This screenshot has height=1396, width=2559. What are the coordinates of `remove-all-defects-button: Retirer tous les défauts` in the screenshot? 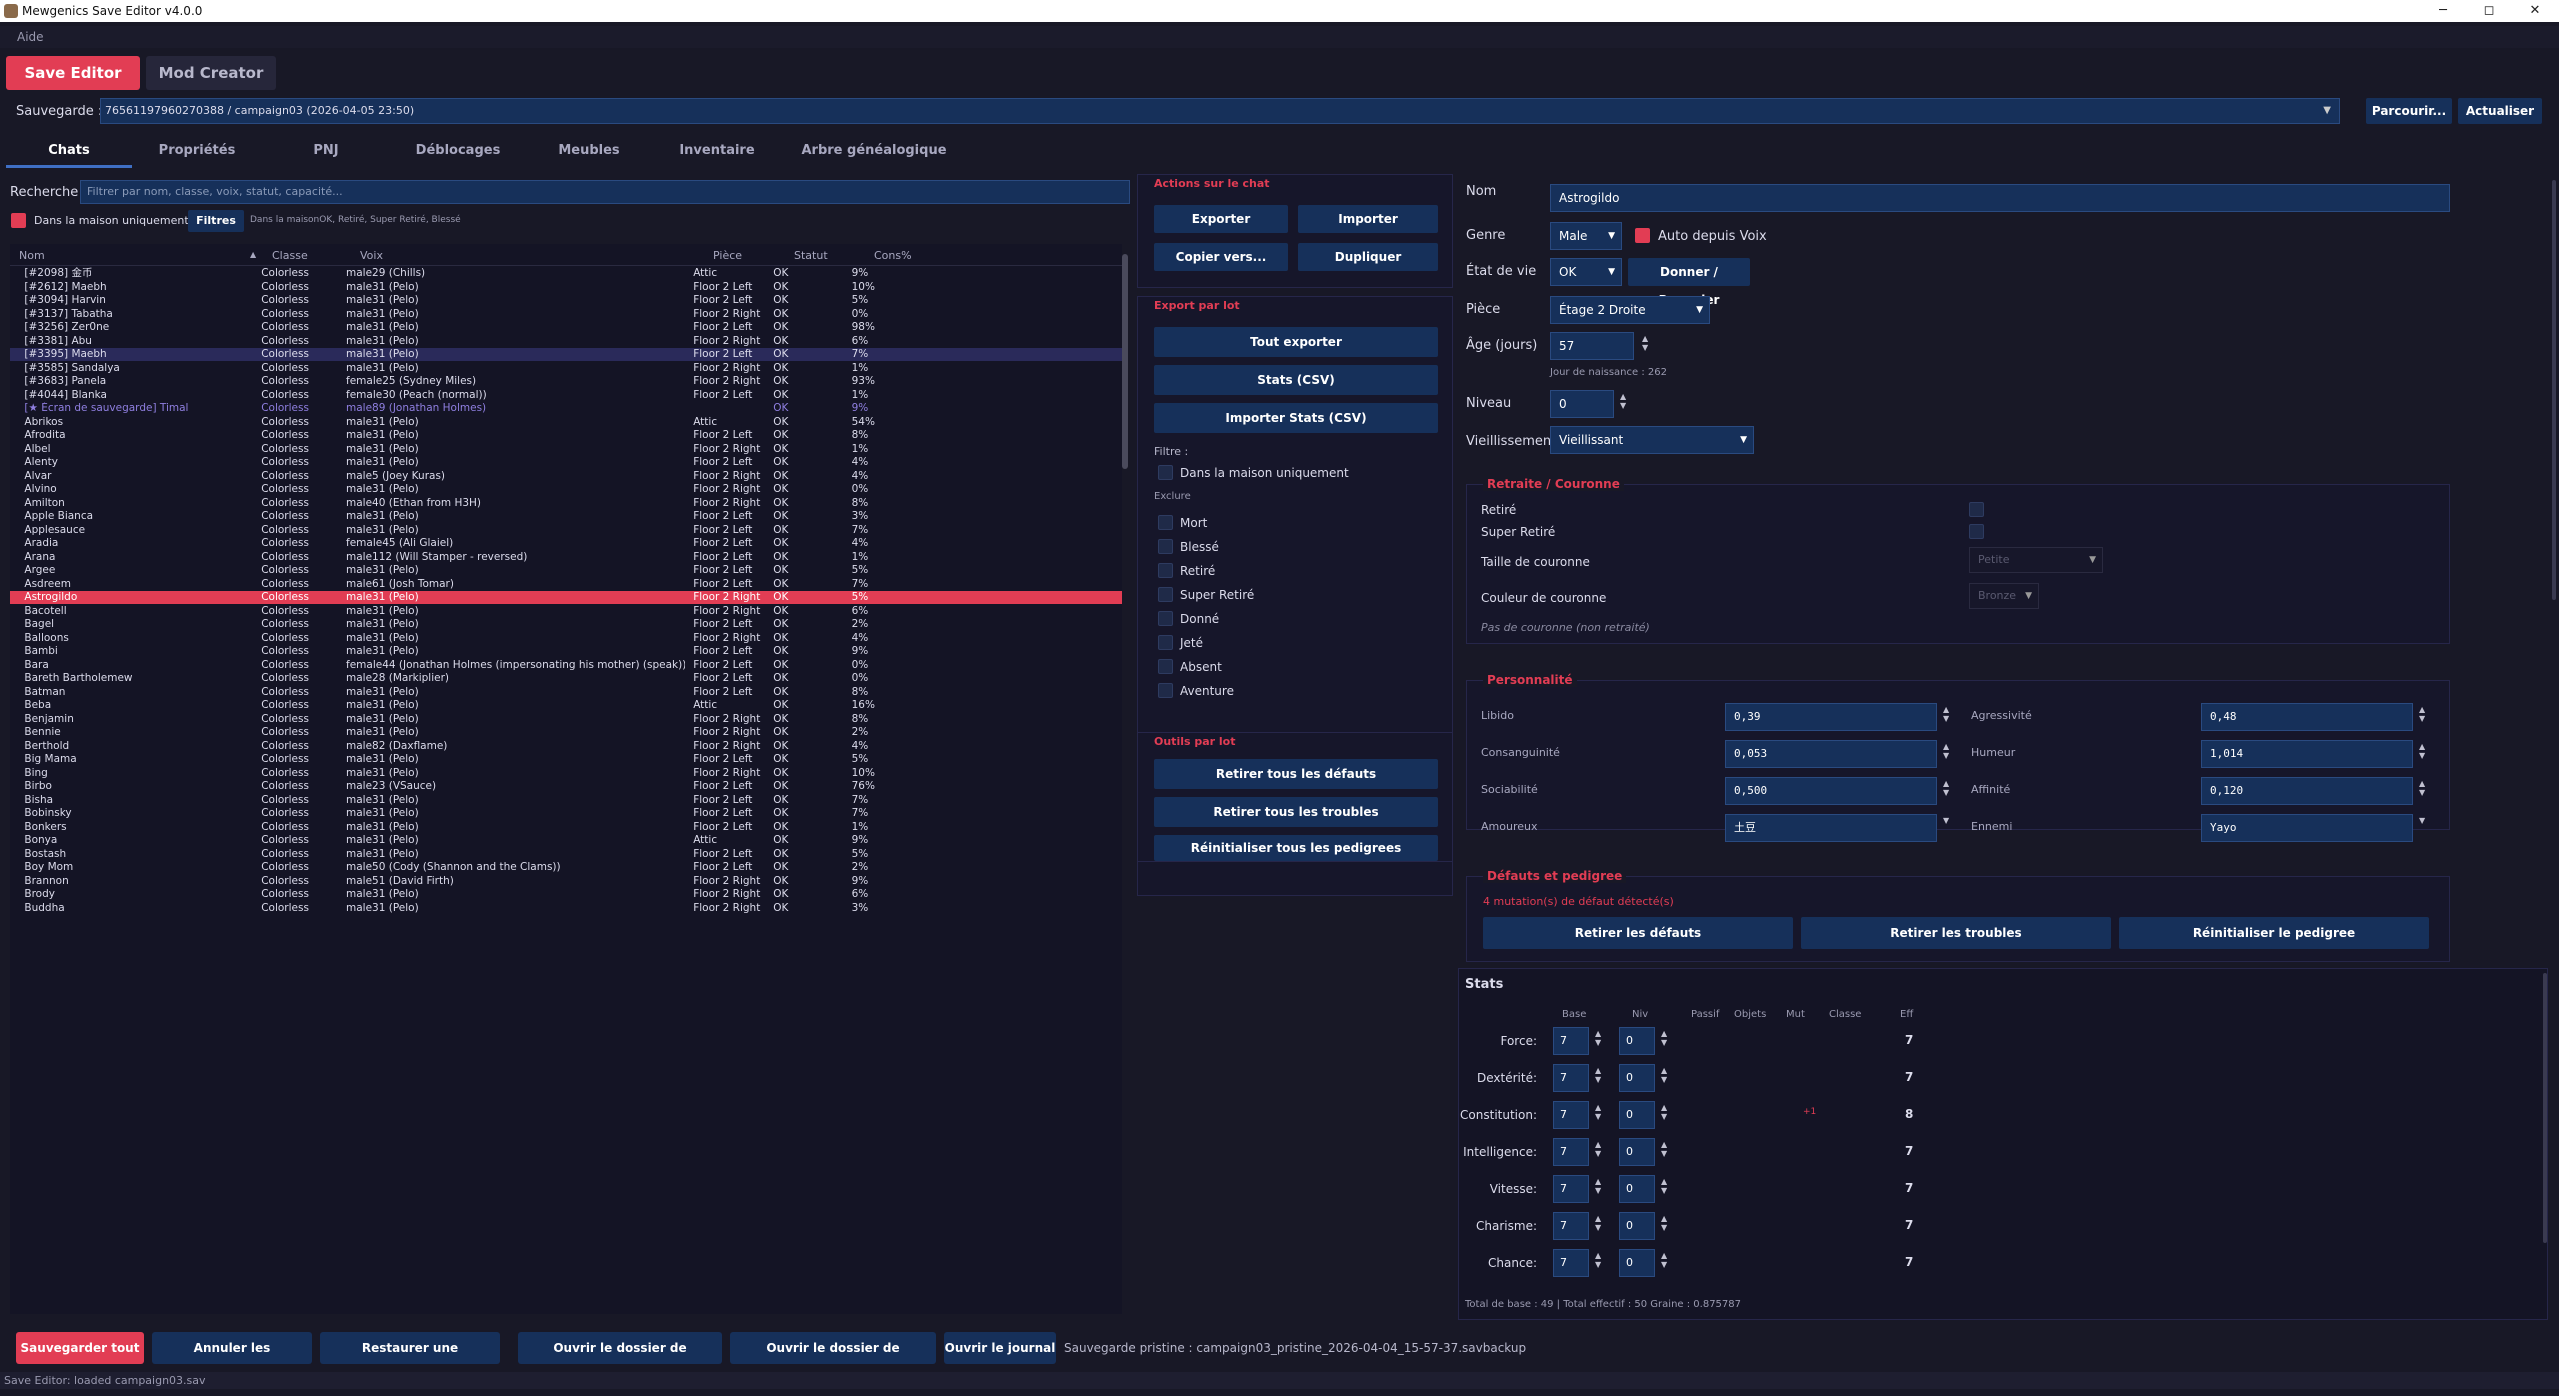 It's located at (1296, 774).